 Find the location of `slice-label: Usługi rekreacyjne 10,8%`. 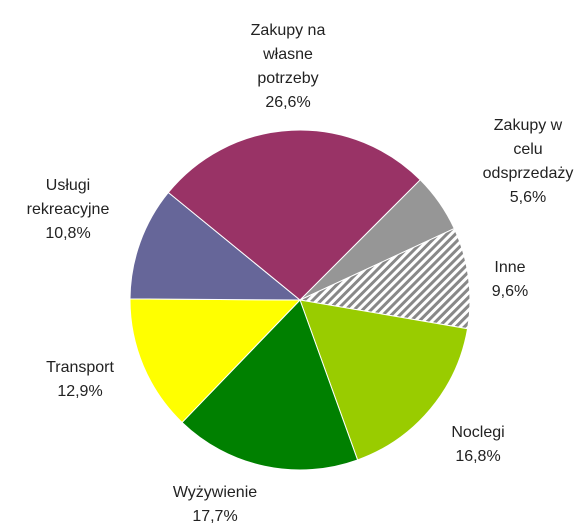

slice-label: Usługi rekreacyjne 10,8% is located at coordinates (68, 210).